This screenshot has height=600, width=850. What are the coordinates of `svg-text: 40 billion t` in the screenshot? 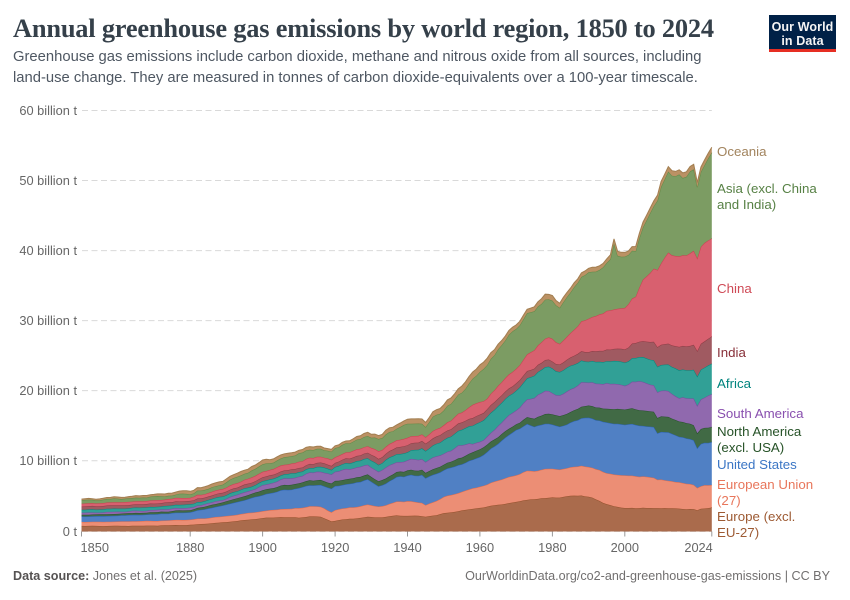 It's located at (48, 250).